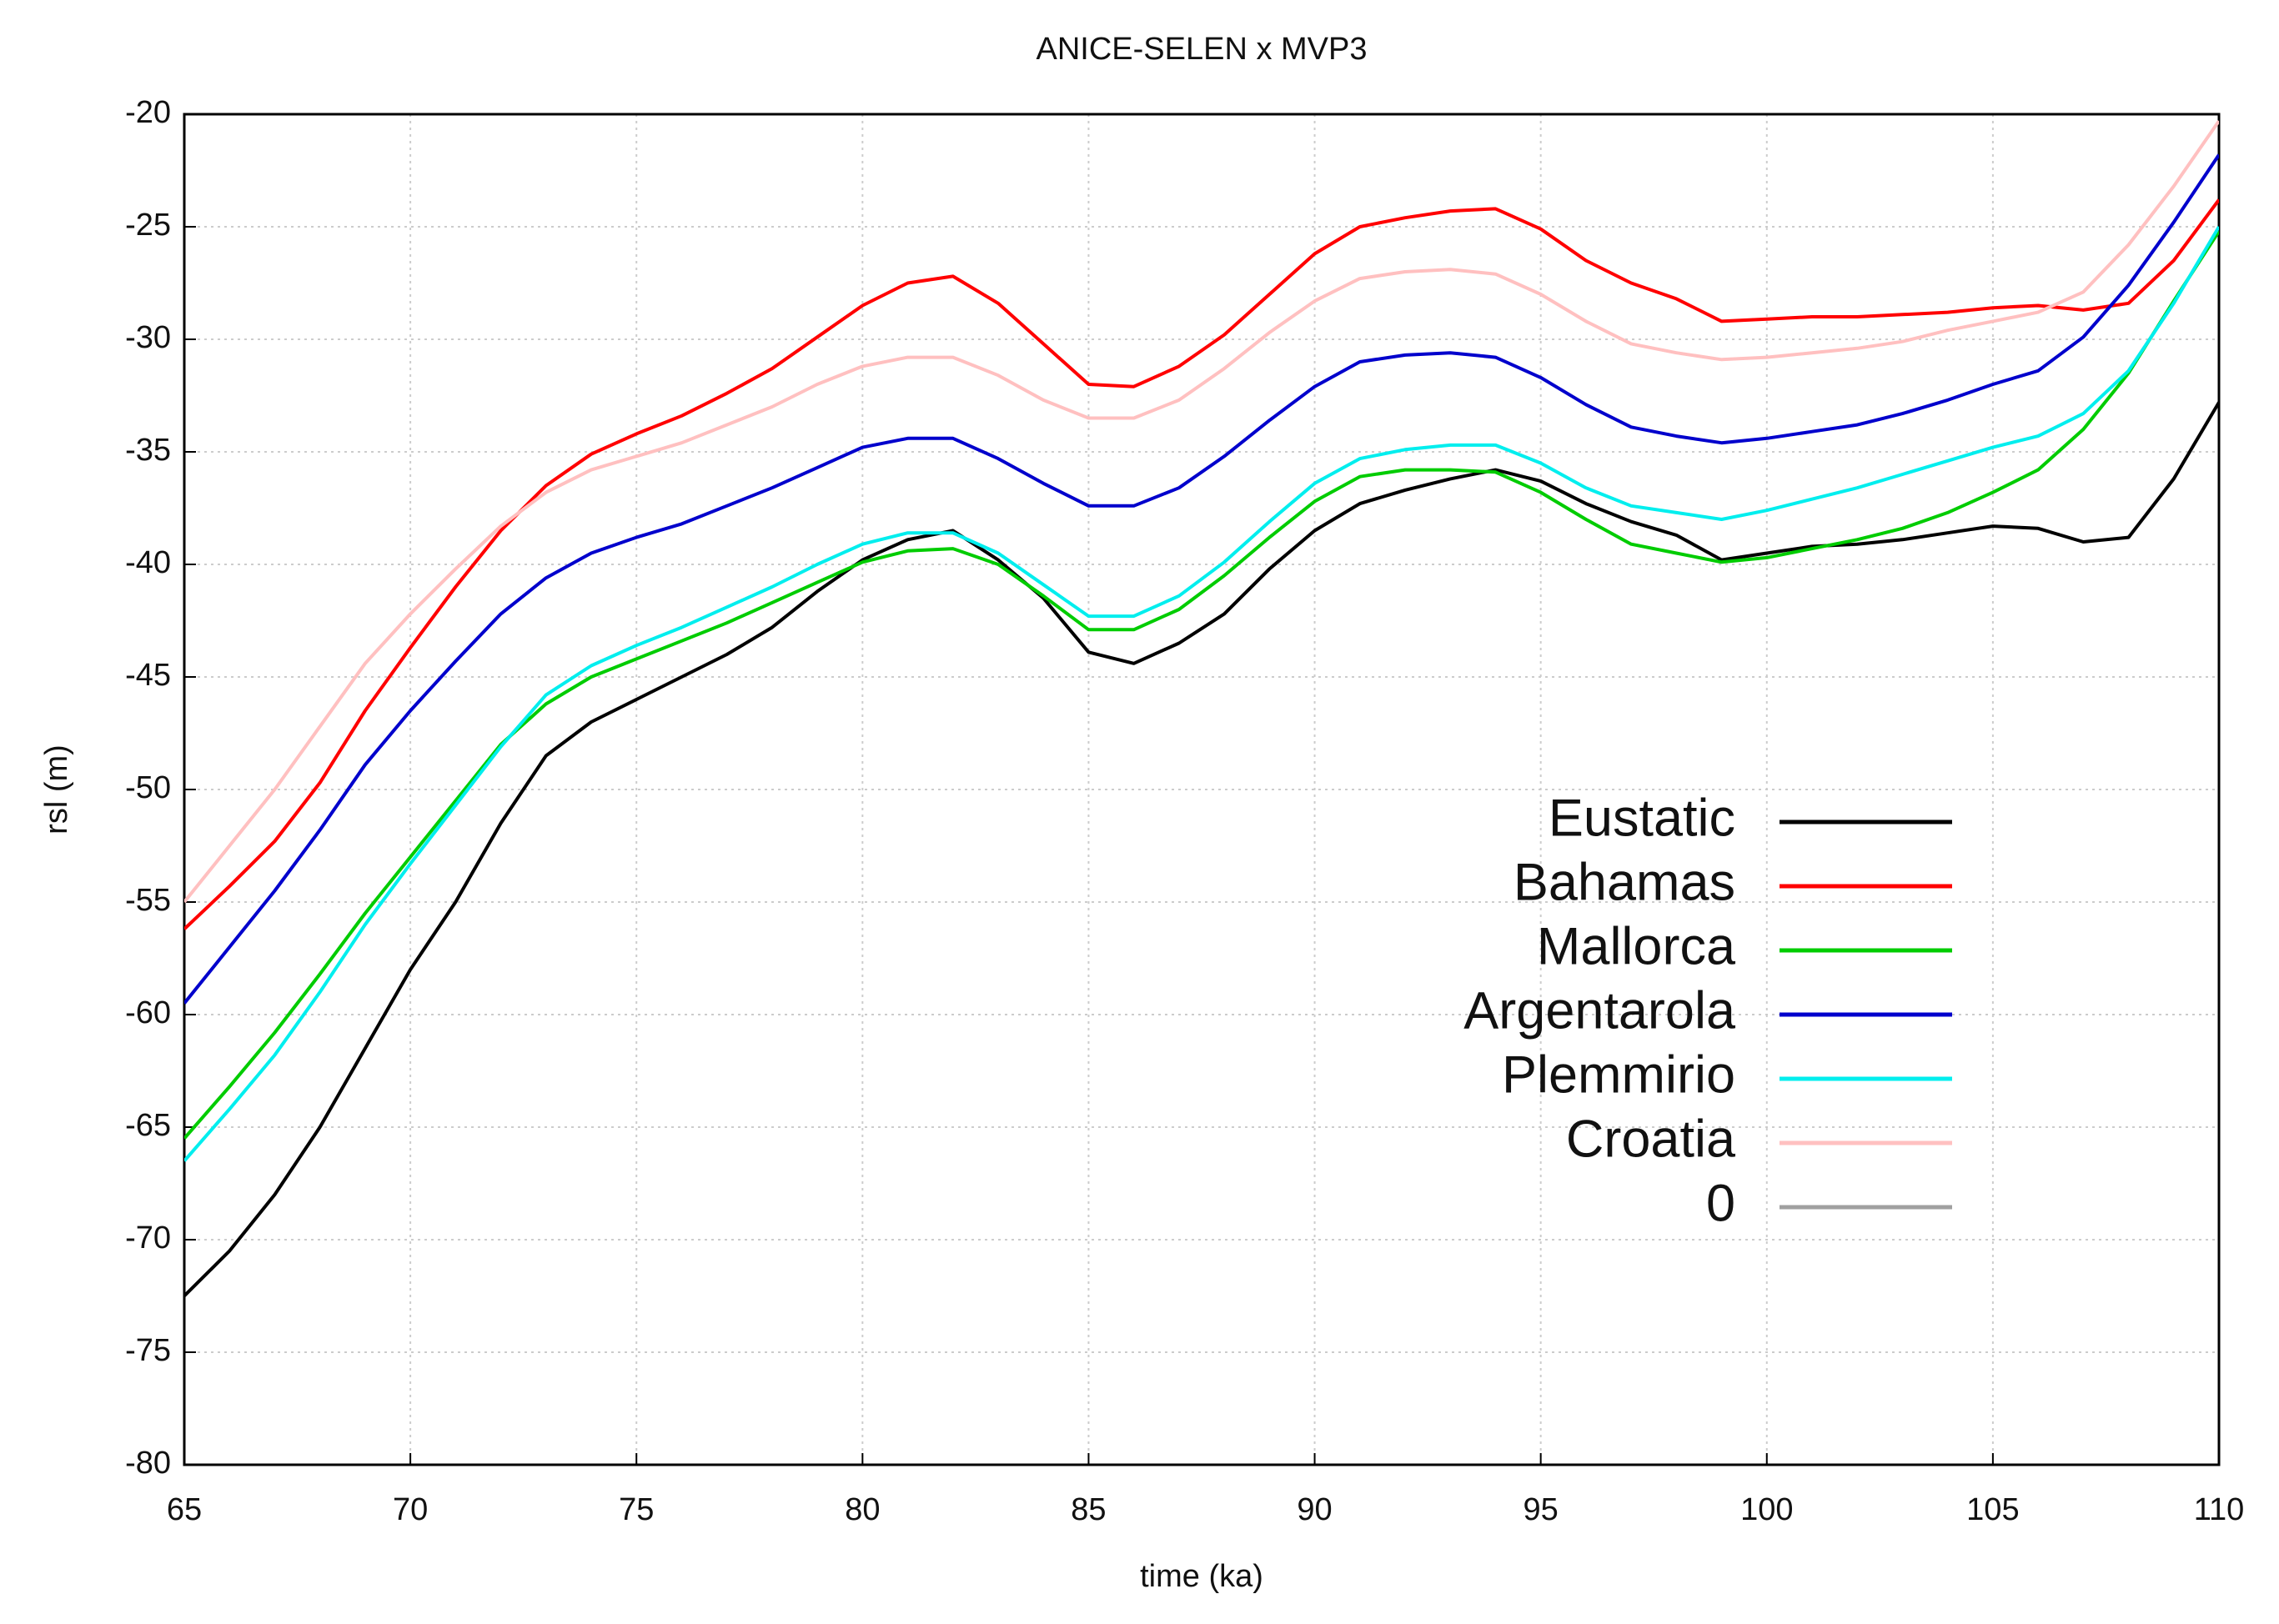 The width and height of the screenshot is (2279, 1624). What do you see at coordinates (1624, 883) in the screenshot?
I see `legend-label: Bahamas` at bounding box center [1624, 883].